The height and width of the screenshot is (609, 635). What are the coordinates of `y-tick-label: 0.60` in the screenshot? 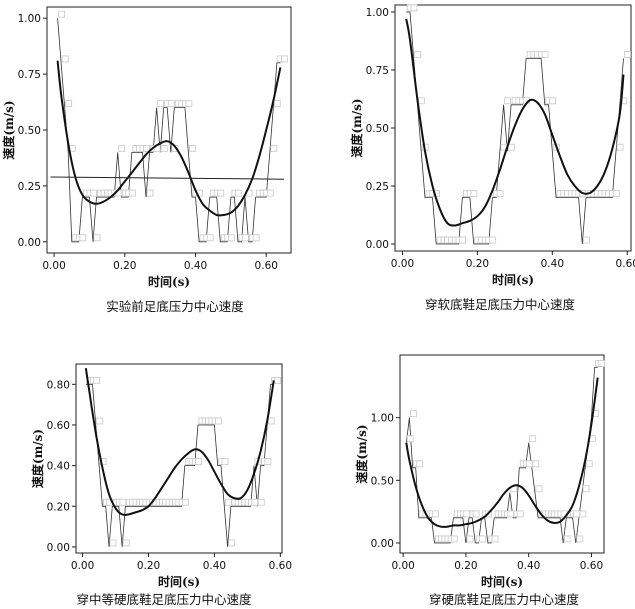 It's located at (58, 426).